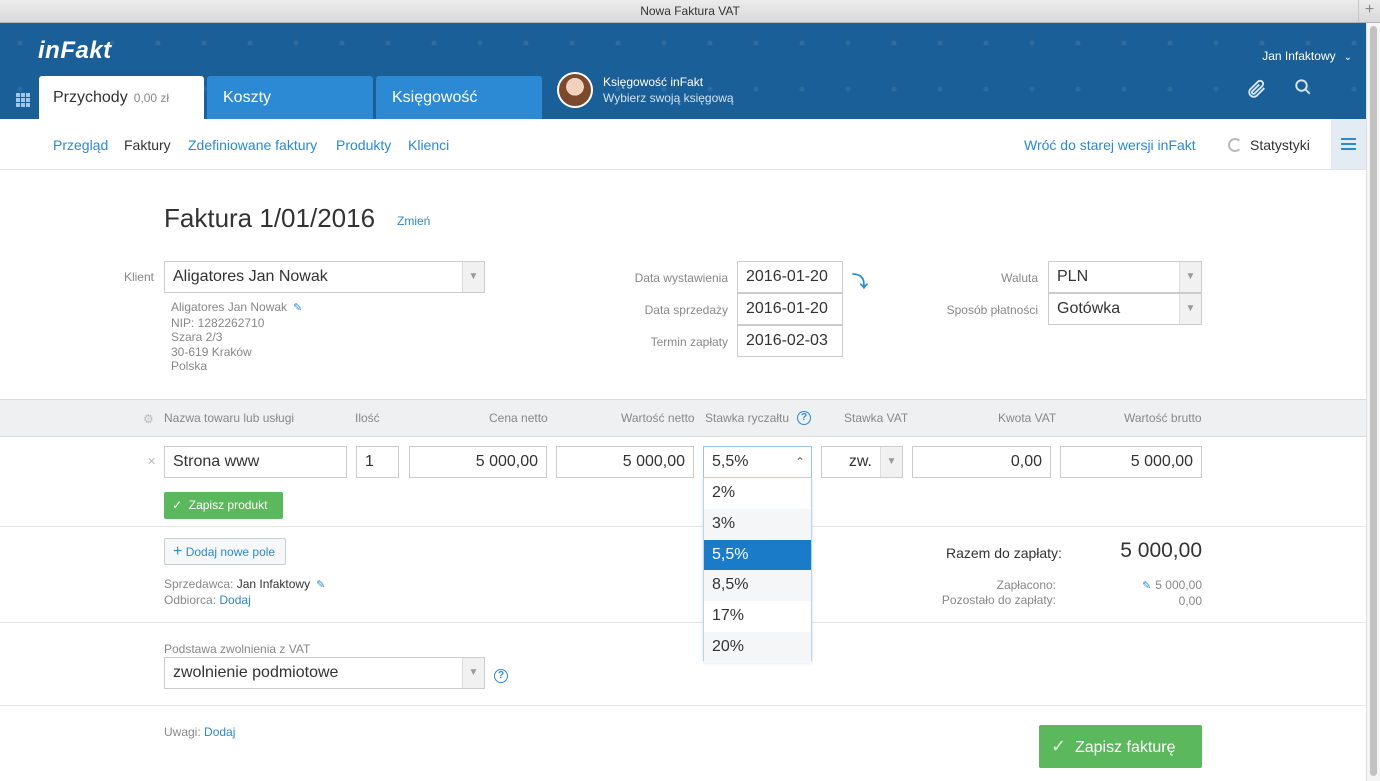 The height and width of the screenshot is (781, 1380). Describe the element at coordinates (247, 97) in the screenshot. I see `tab-label: Koszty` at that location.